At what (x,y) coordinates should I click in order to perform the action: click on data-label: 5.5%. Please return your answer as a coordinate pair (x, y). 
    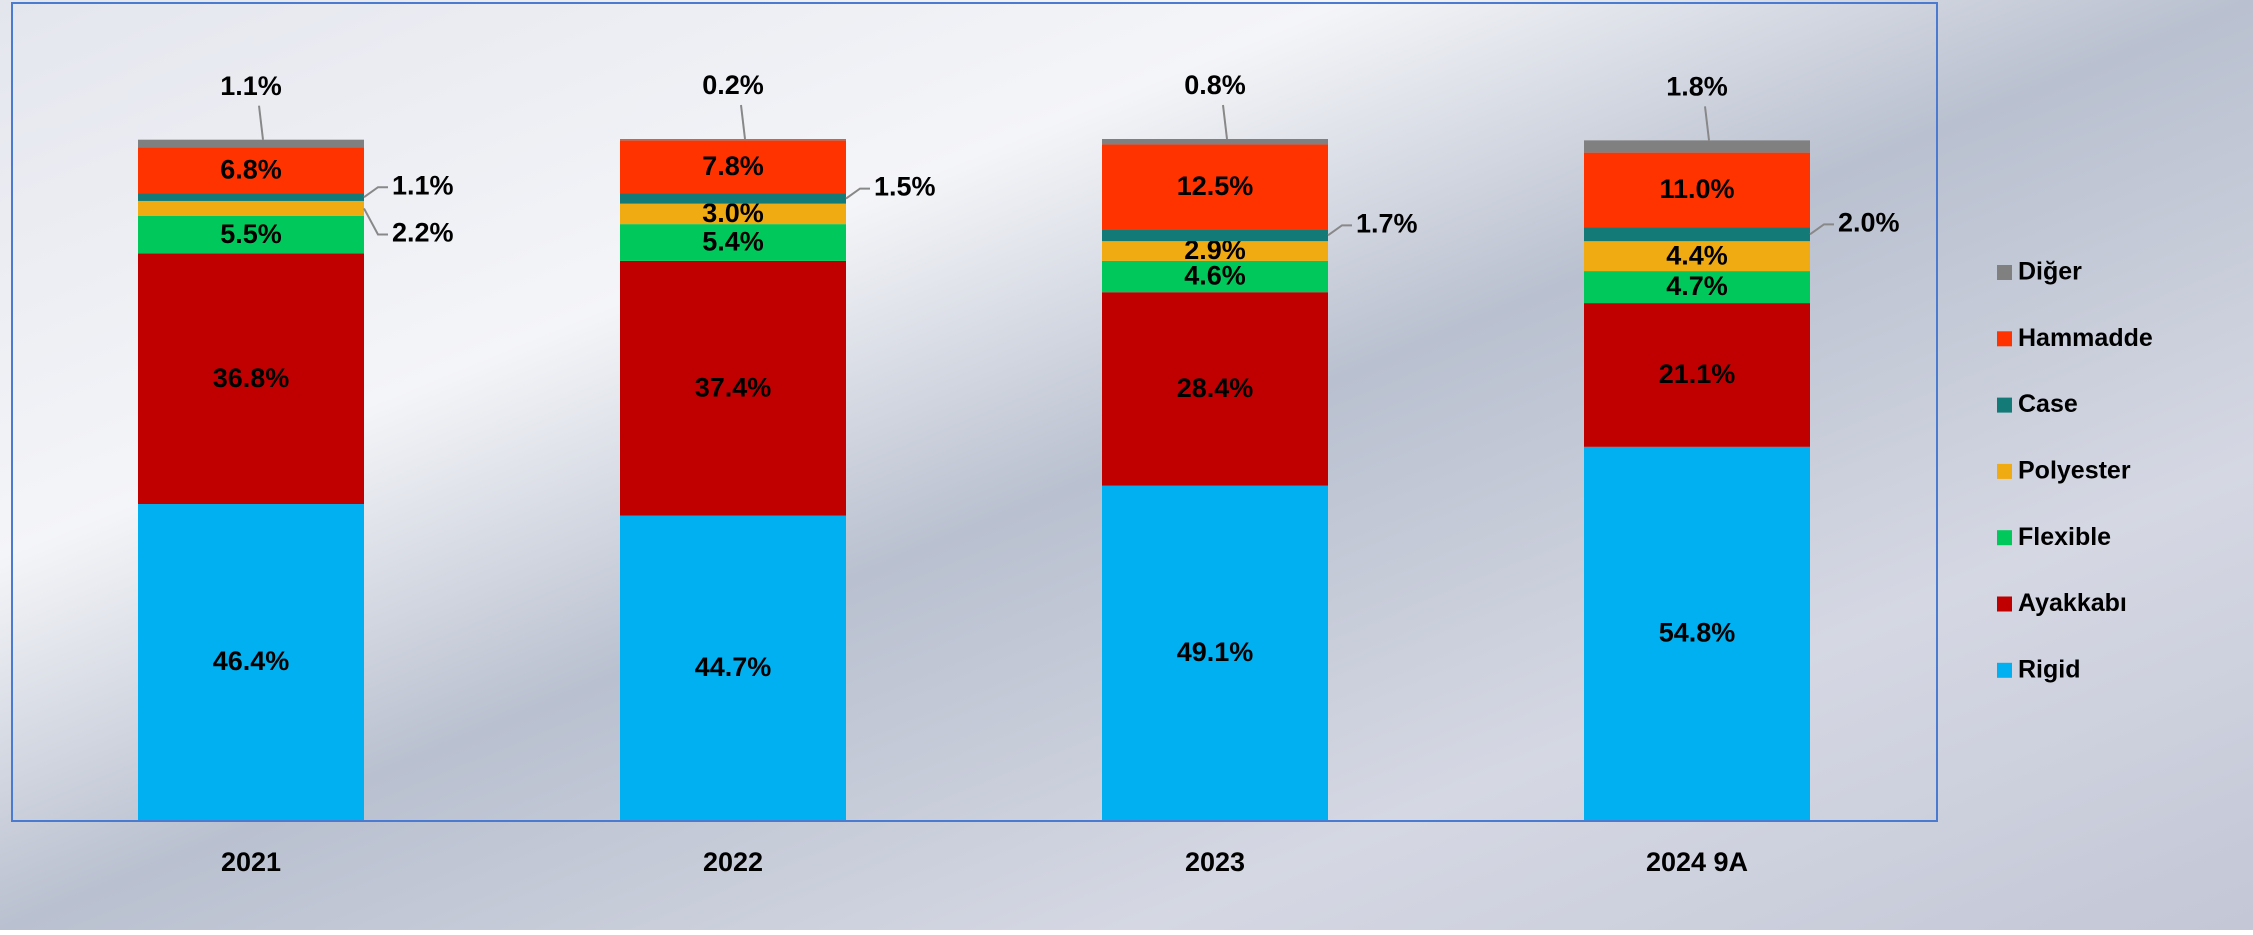
    Looking at the image, I should click on (251, 234).